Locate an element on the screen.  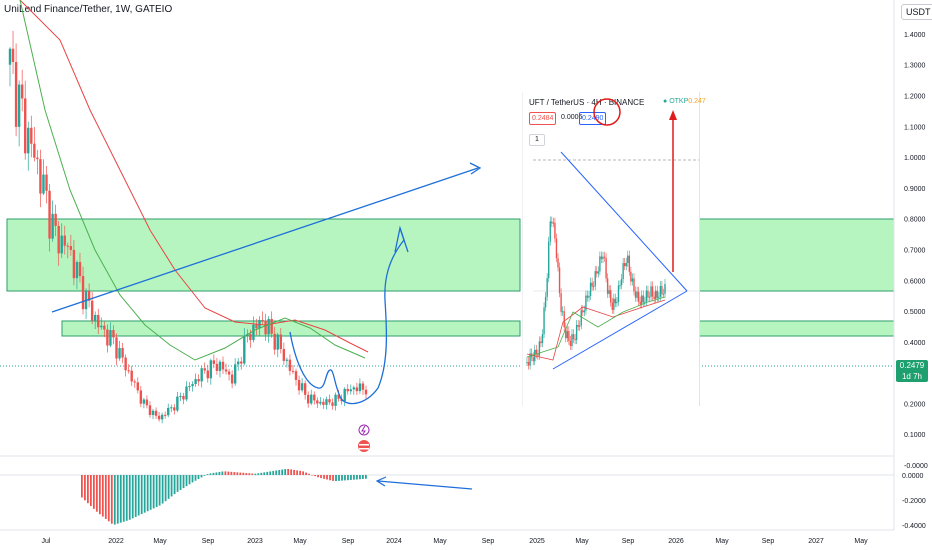
us-flag-icon is located at coordinates (364, 446).